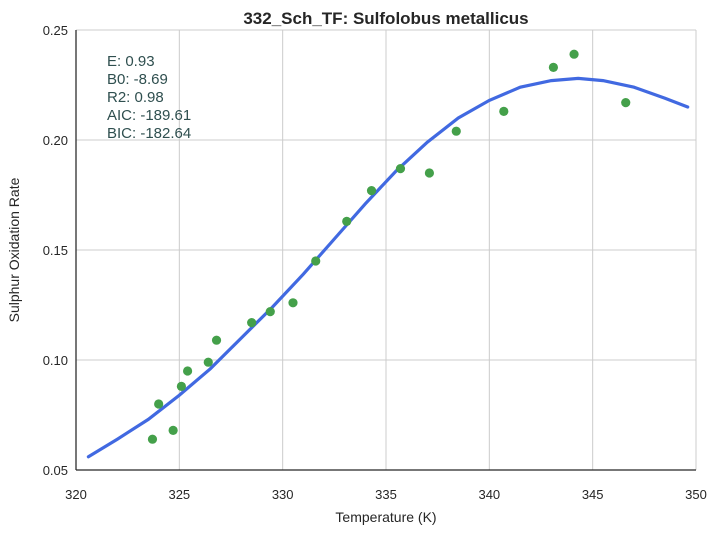 The width and height of the screenshot is (717, 533). Describe the element at coordinates (696, 494) in the screenshot. I see `x-tick-label: 350` at that location.